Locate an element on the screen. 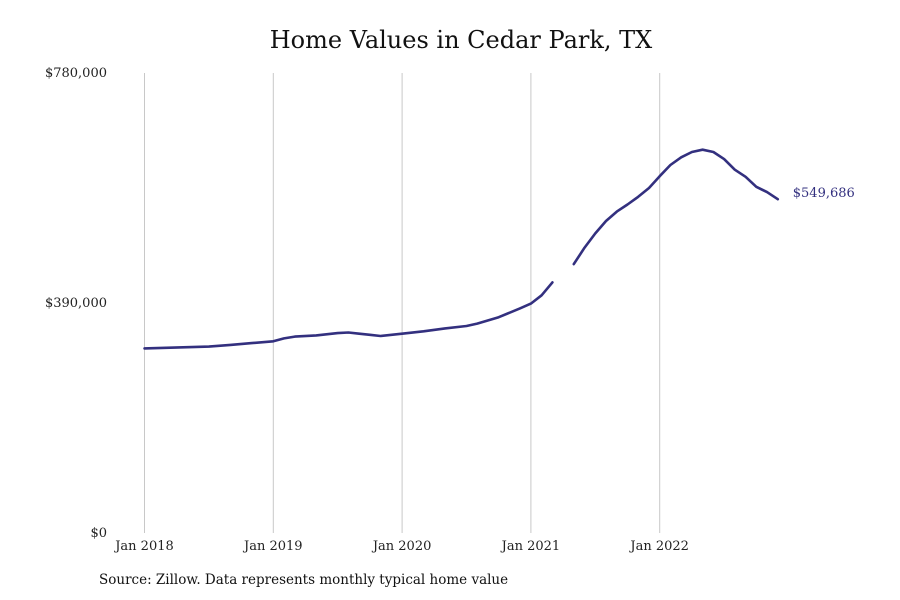 Image resolution: width=900 pixels, height=600 pixels. y-tick-label: $0 is located at coordinates (98, 533).